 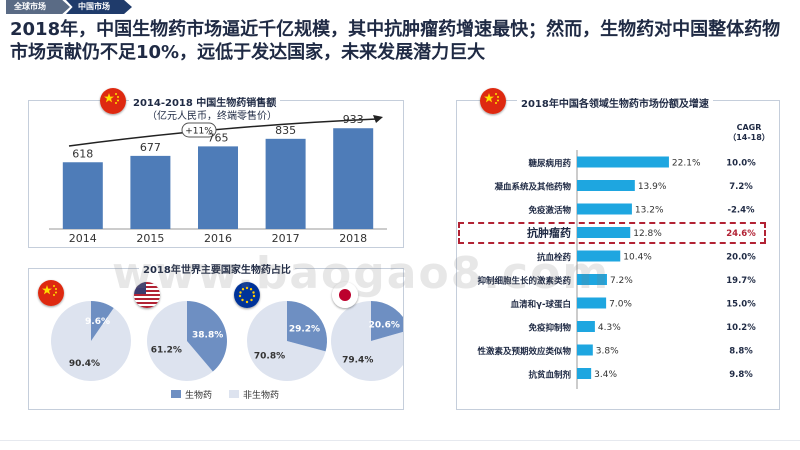 What do you see at coordinates (649, 211) in the screenshot?
I see `domain-value-label: 13.2%` at bounding box center [649, 211].